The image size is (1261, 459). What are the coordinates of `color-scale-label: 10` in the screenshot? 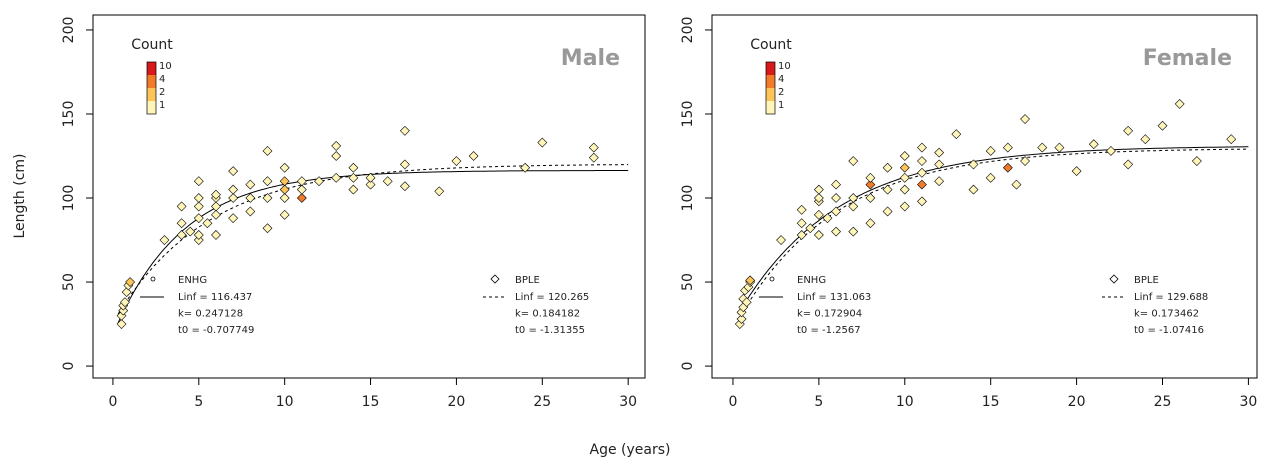 It's located at (165, 66).